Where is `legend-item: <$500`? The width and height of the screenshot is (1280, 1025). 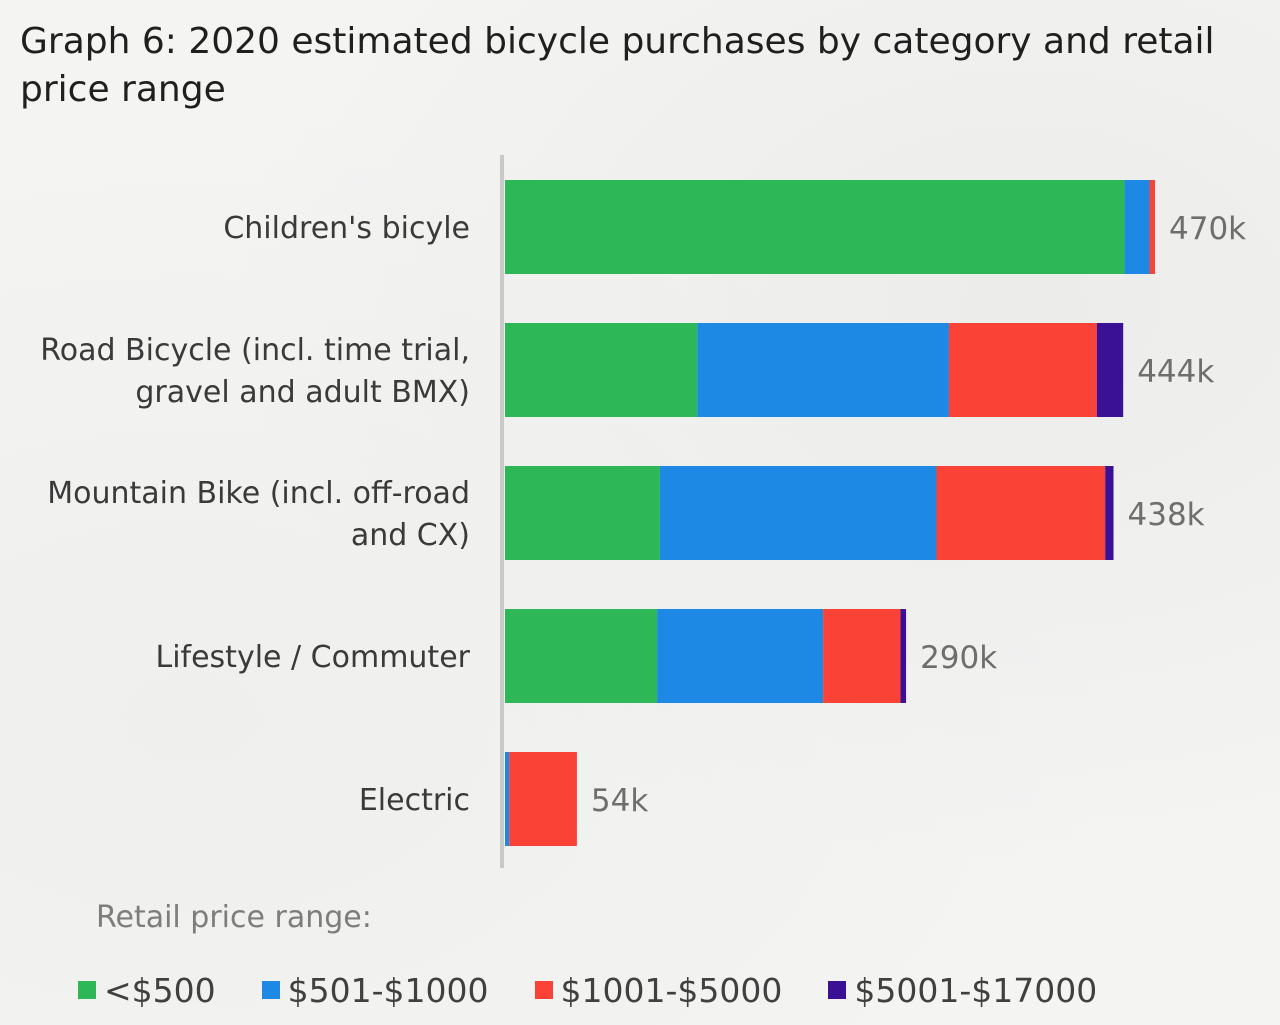
legend-item: <$500 is located at coordinates (147, 990).